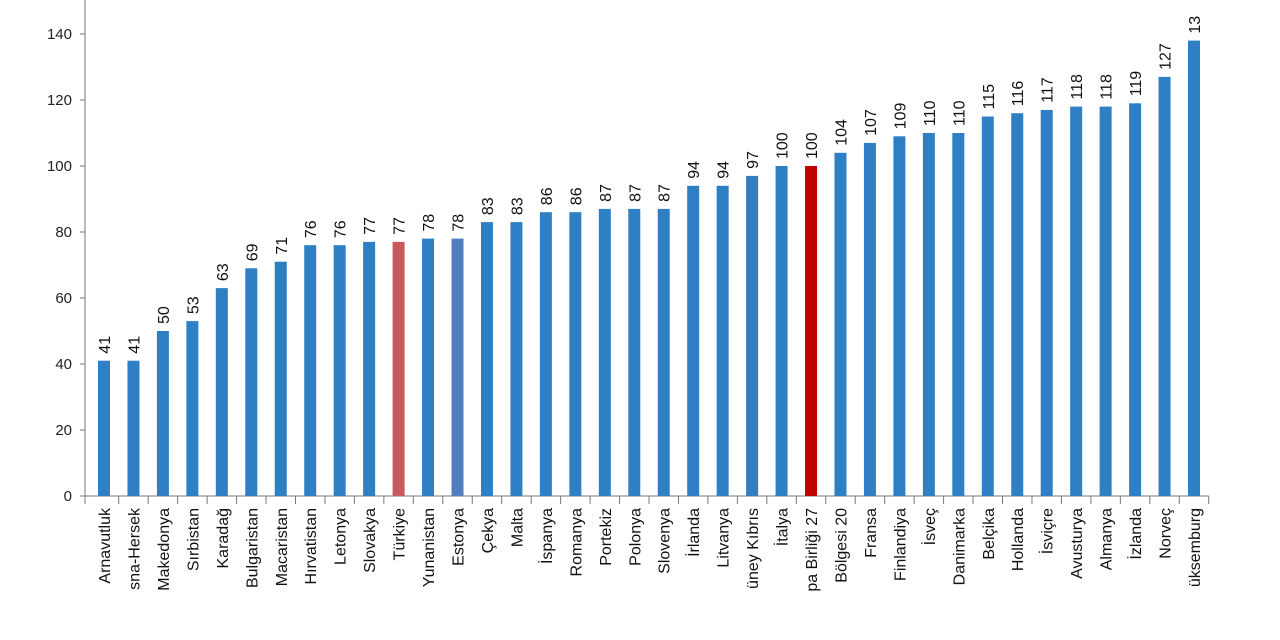  I want to click on y-tick-label: 20, so click(63, 430).